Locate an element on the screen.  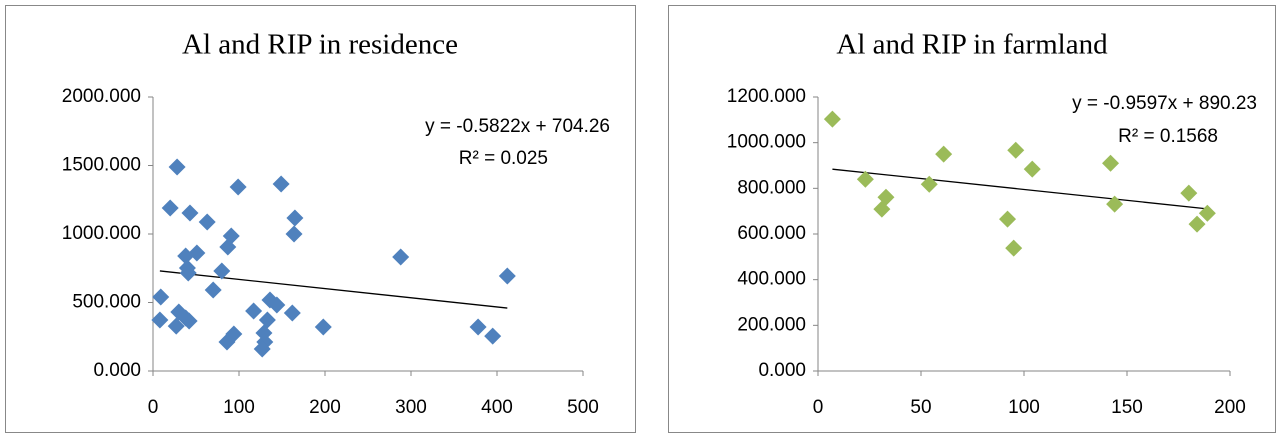
y-tick-label: 500.000 is located at coordinates (106, 302).